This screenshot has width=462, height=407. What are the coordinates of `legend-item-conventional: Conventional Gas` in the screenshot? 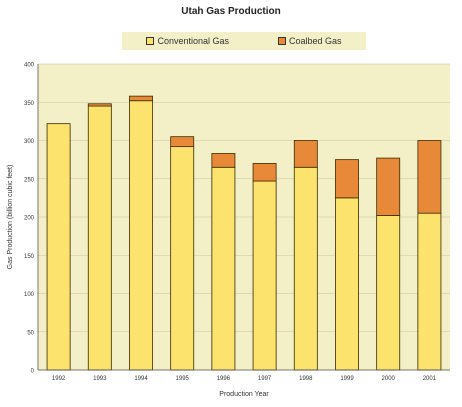 It's located at (187, 41).